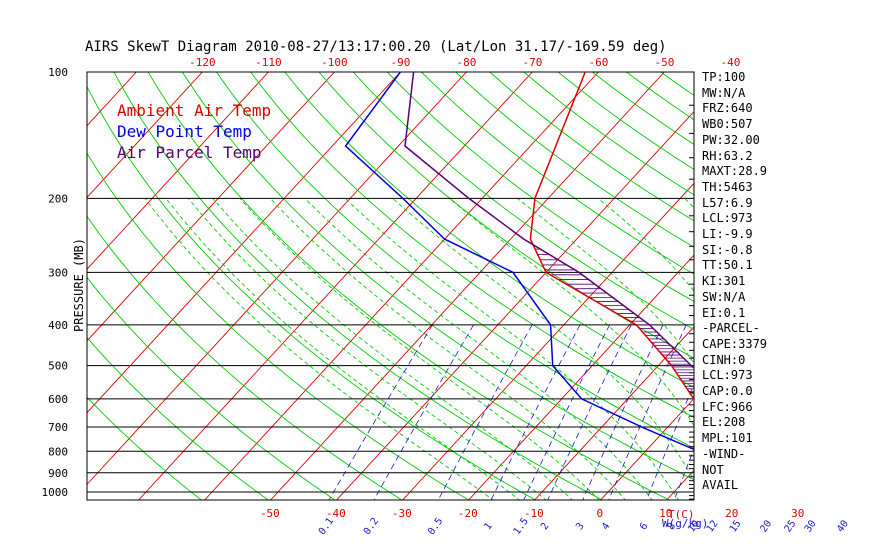 Image resolution: width=870 pixels, height=560 pixels. What do you see at coordinates (791, 526) in the screenshot?
I see `mixing-ratio-tick-label: 25` at bounding box center [791, 526].